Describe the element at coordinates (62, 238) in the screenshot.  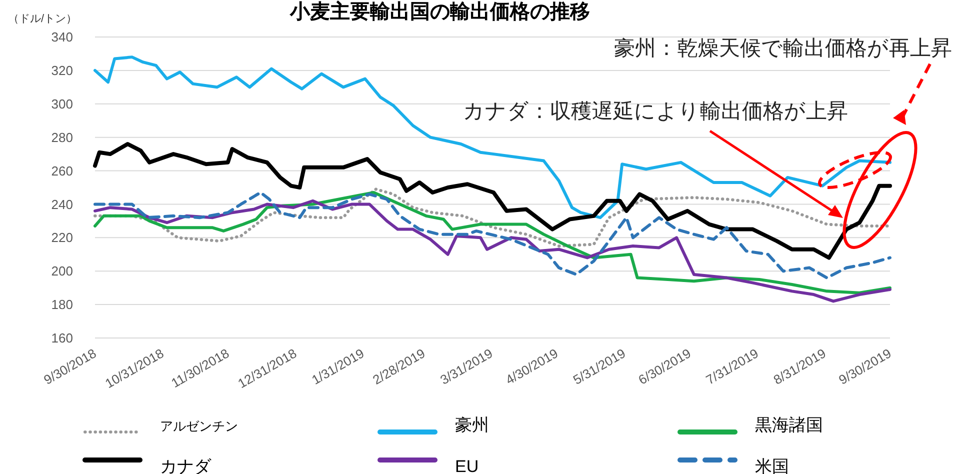
I see `y-tick-label: 220` at that location.